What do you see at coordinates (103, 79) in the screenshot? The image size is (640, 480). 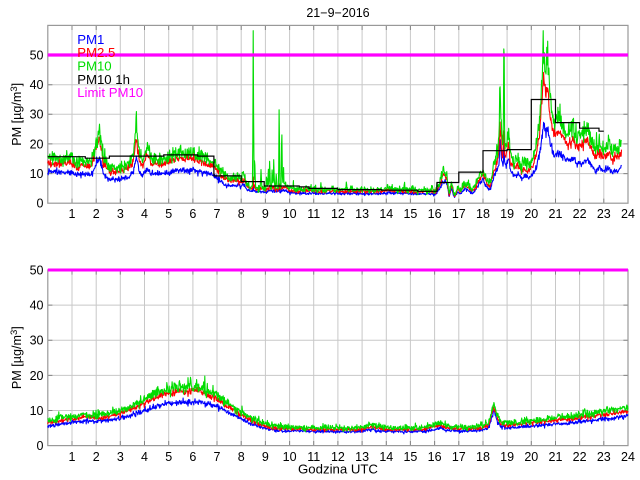 I see `svg-text: PM10 1h` at bounding box center [103, 79].